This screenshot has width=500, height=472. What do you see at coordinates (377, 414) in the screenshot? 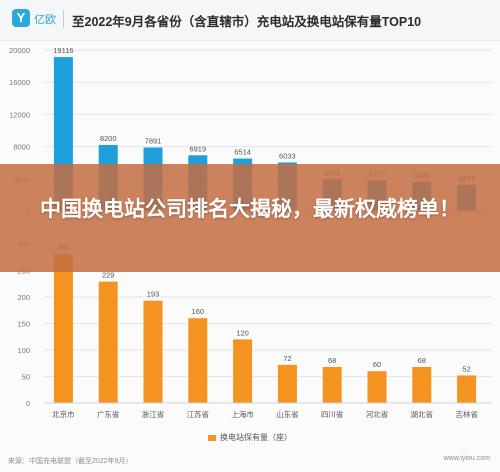
I see `swap-xtick-label: 河北省` at bounding box center [377, 414].